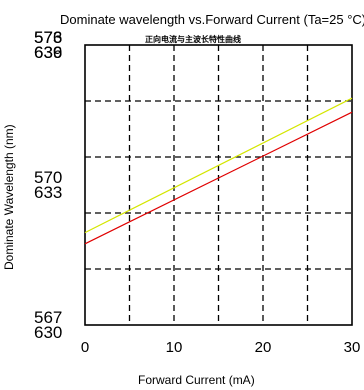  I want to click on x-tick-label-2: 20, so click(263, 347).